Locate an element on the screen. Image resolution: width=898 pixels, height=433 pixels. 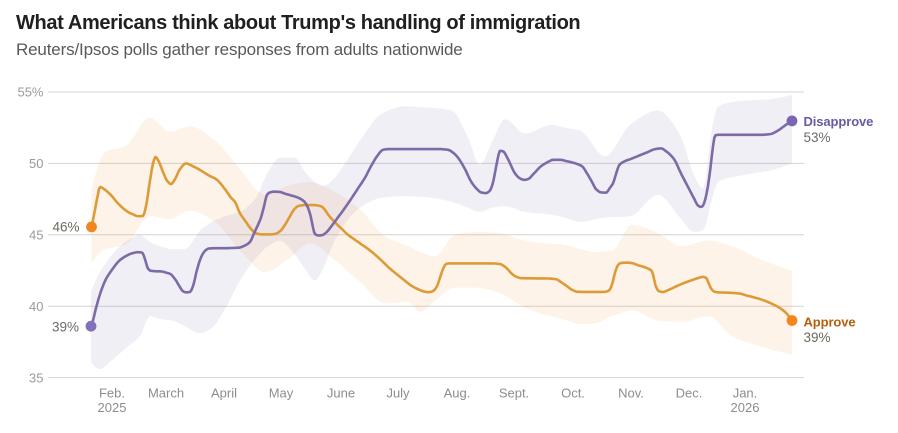
svg-text: Approve is located at coordinates (830, 321).